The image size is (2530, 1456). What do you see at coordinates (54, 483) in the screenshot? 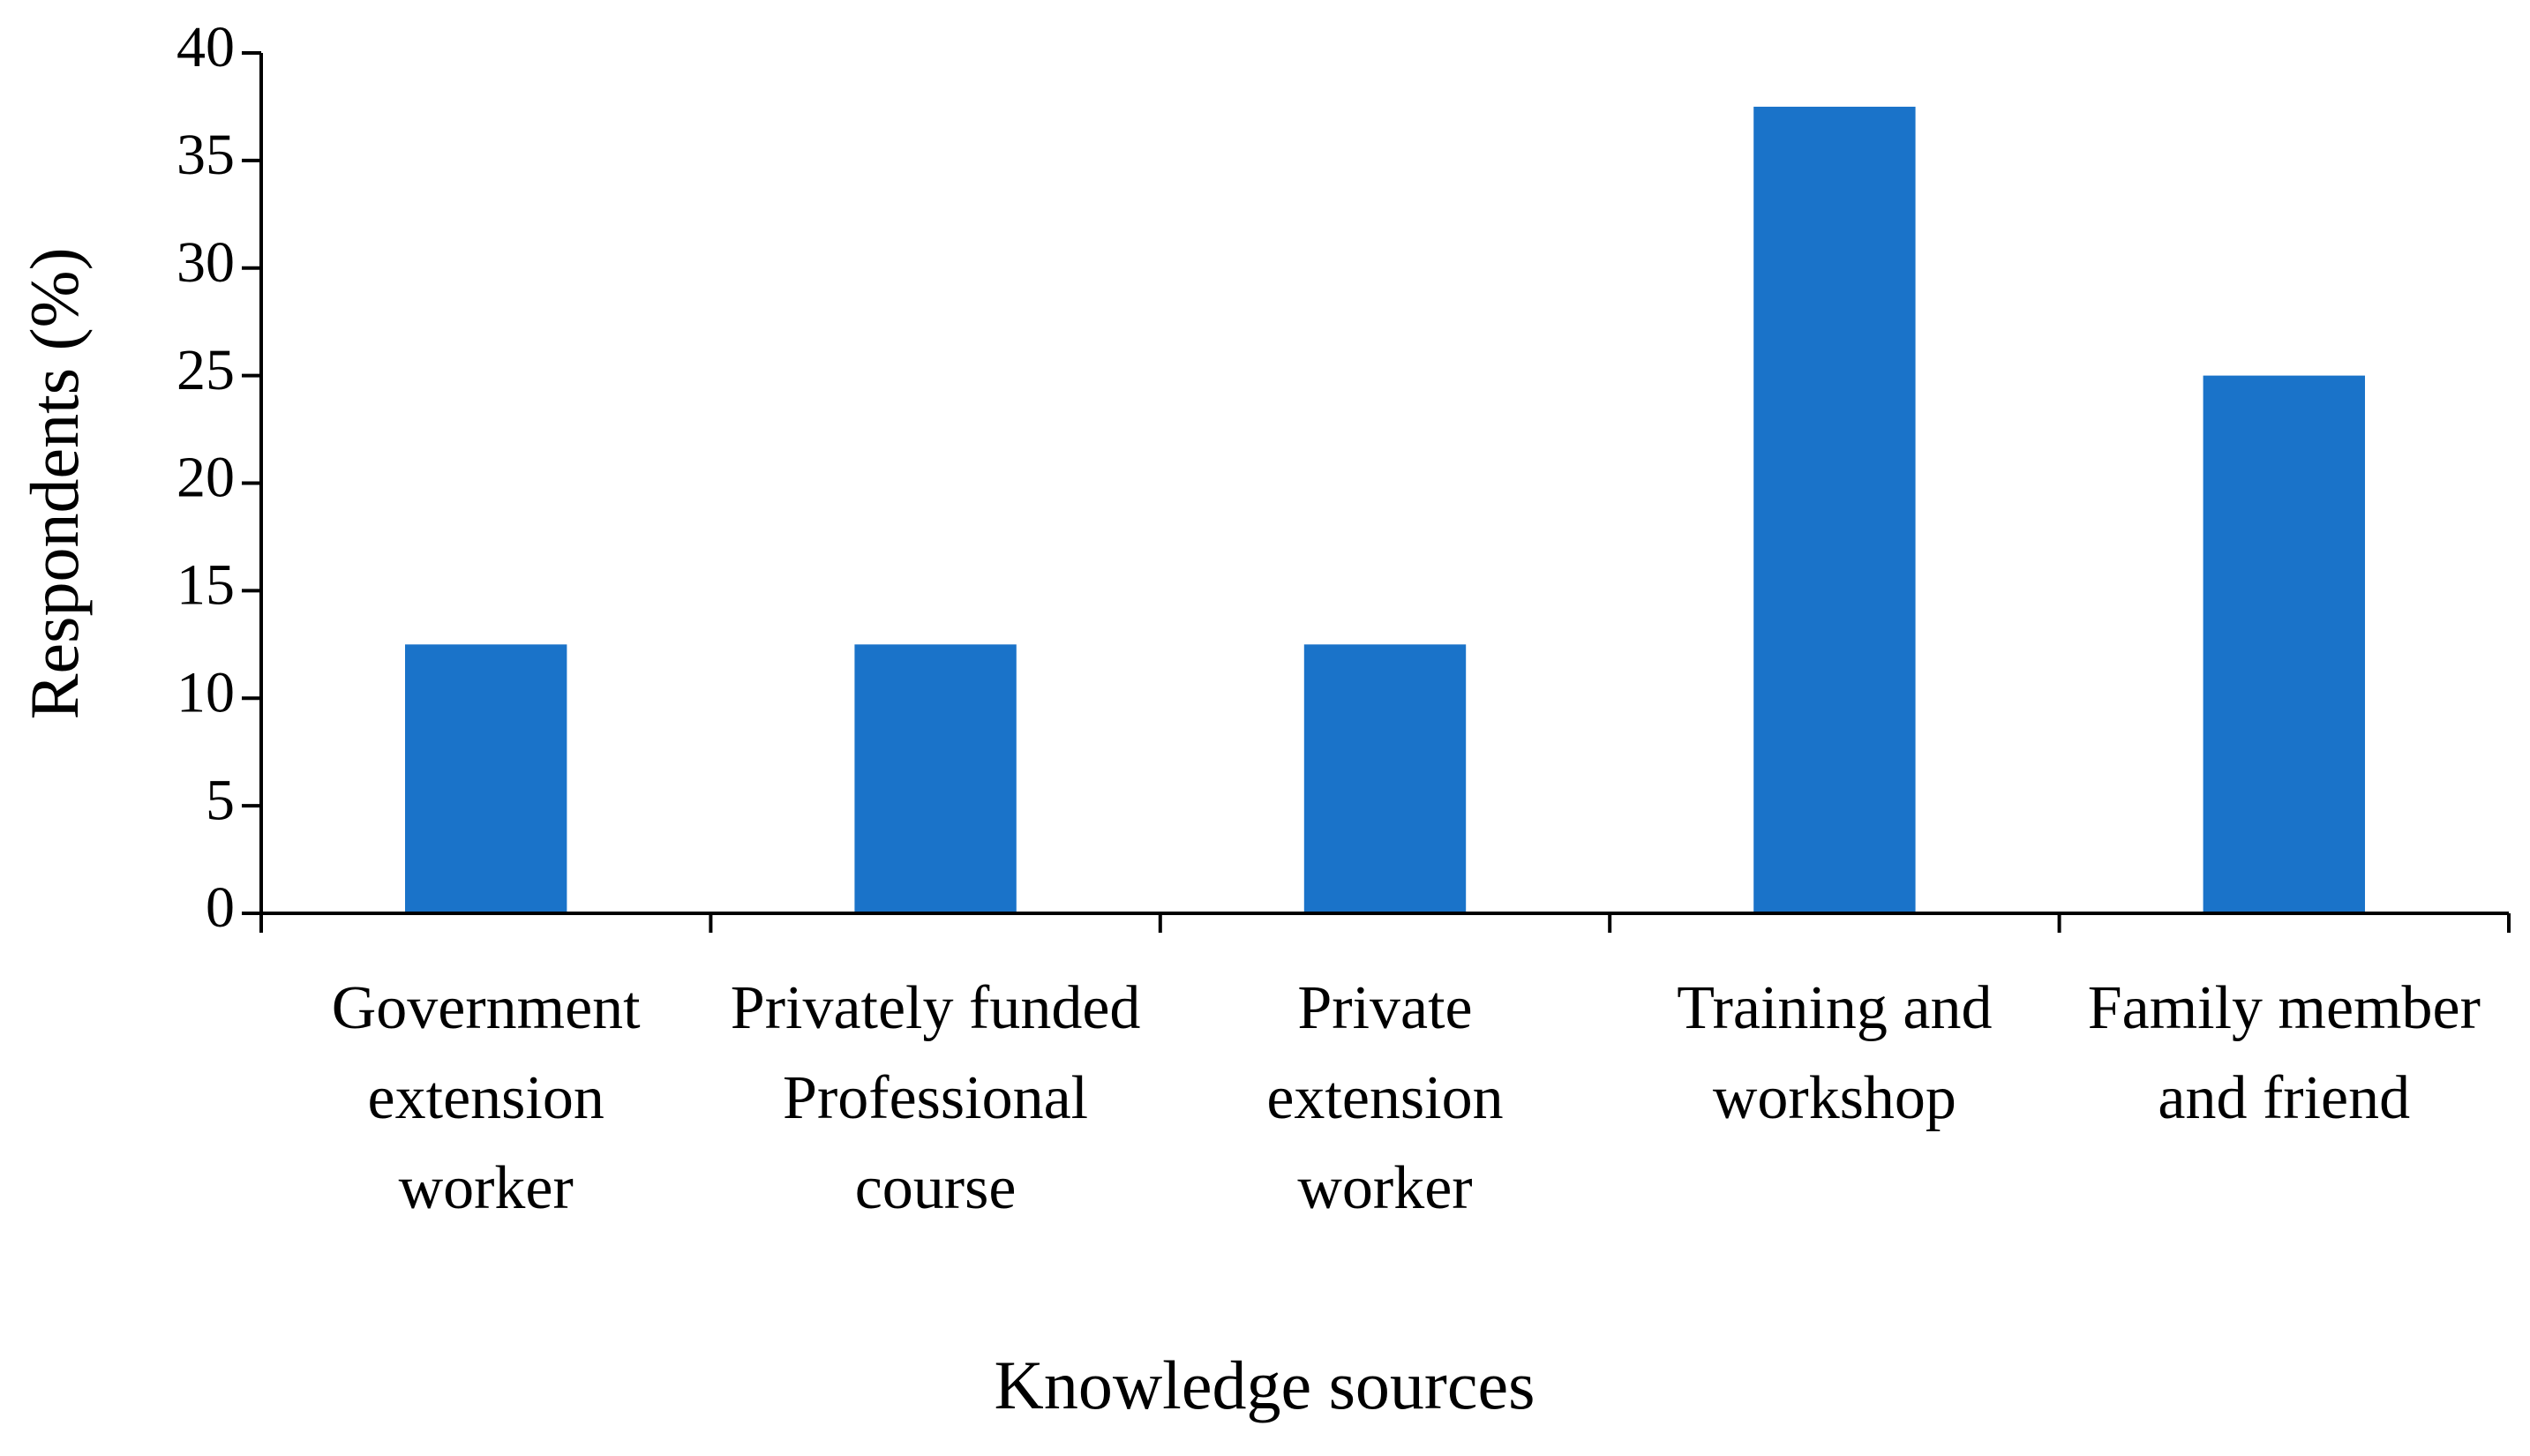
I see `y-axis-title: Respondents (%)` at bounding box center [54, 483].